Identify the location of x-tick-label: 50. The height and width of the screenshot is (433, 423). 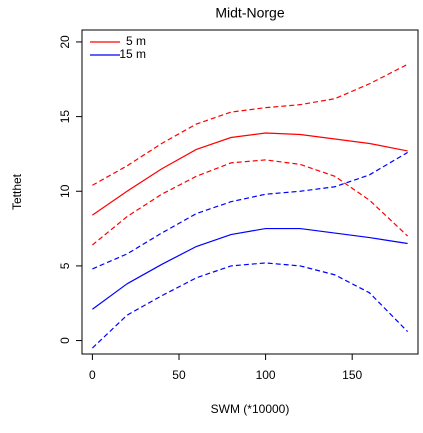
(179, 375).